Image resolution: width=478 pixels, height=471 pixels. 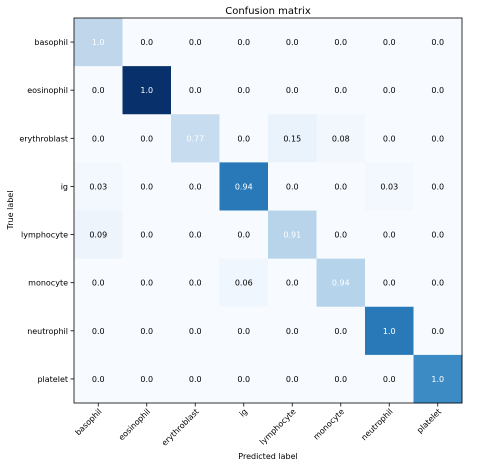 What do you see at coordinates (43, 138) in the screenshot?
I see `y-tick-label: erythroblast` at bounding box center [43, 138].